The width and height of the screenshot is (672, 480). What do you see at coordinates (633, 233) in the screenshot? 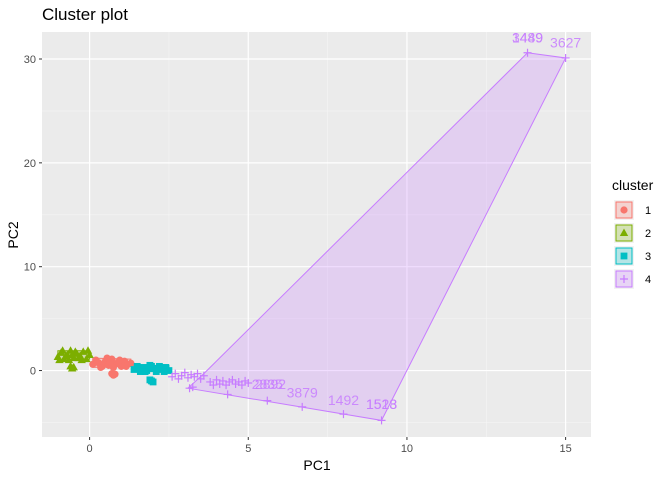
I see `legend: cluster 1 2 3 4` at bounding box center [633, 233].